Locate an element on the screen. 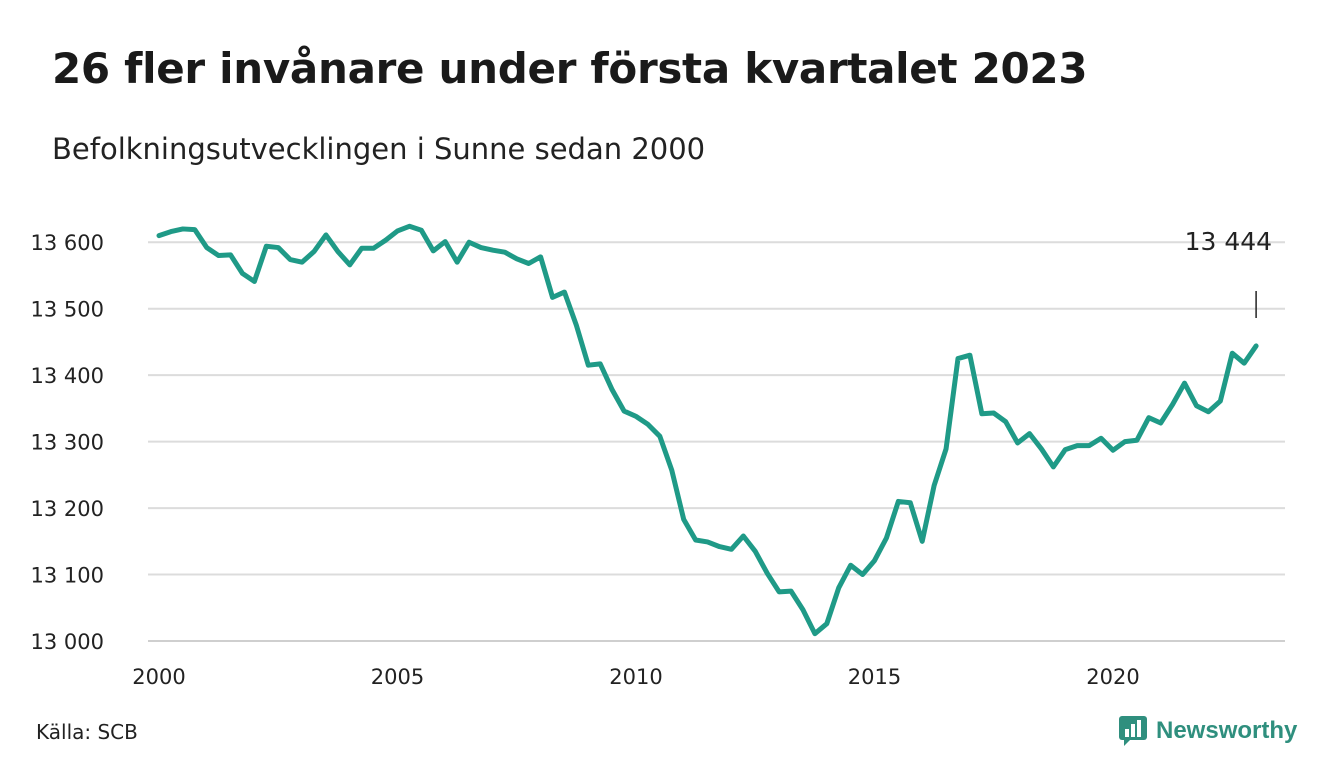 Image resolution: width=1340 pixels, height=780 pixels. y-tick-label: 13 300 is located at coordinates (67, 443).